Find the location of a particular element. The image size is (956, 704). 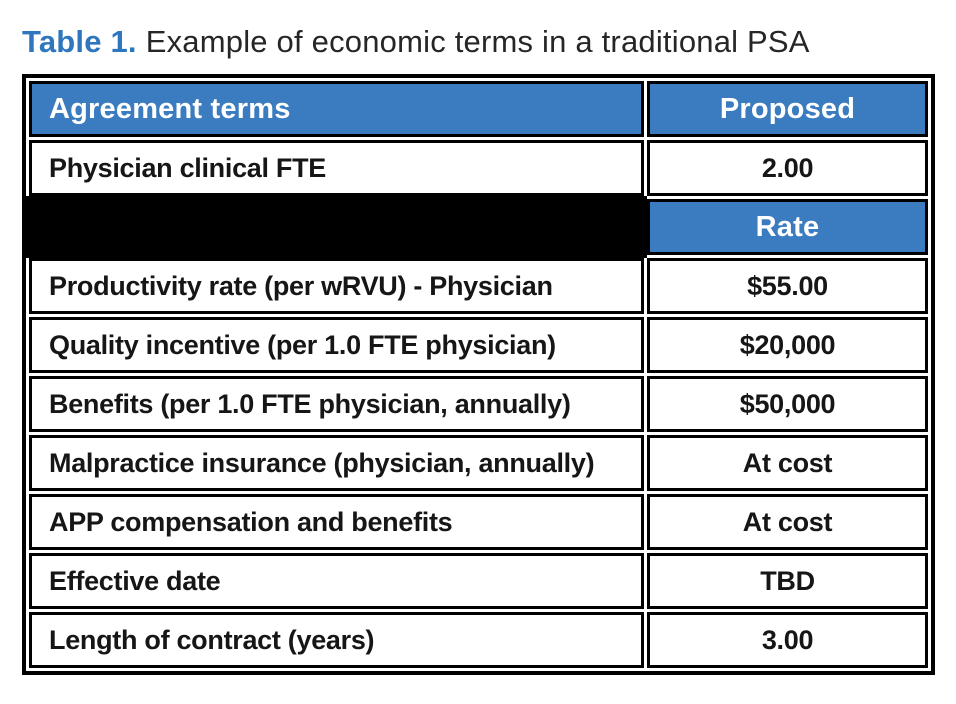

table-subheader-row: Rate is located at coordinates (478, 227).